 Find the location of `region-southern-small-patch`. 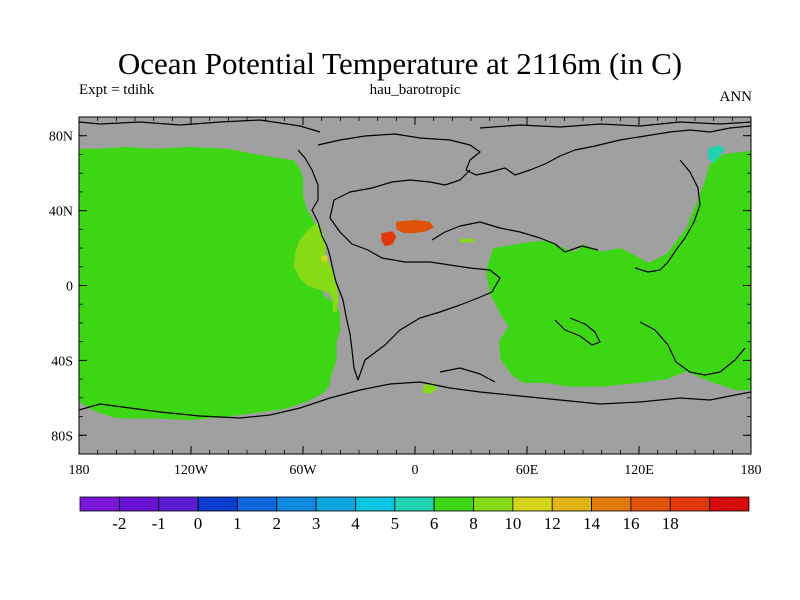

region-southern-small-patch is located at coordinates (430, 388).